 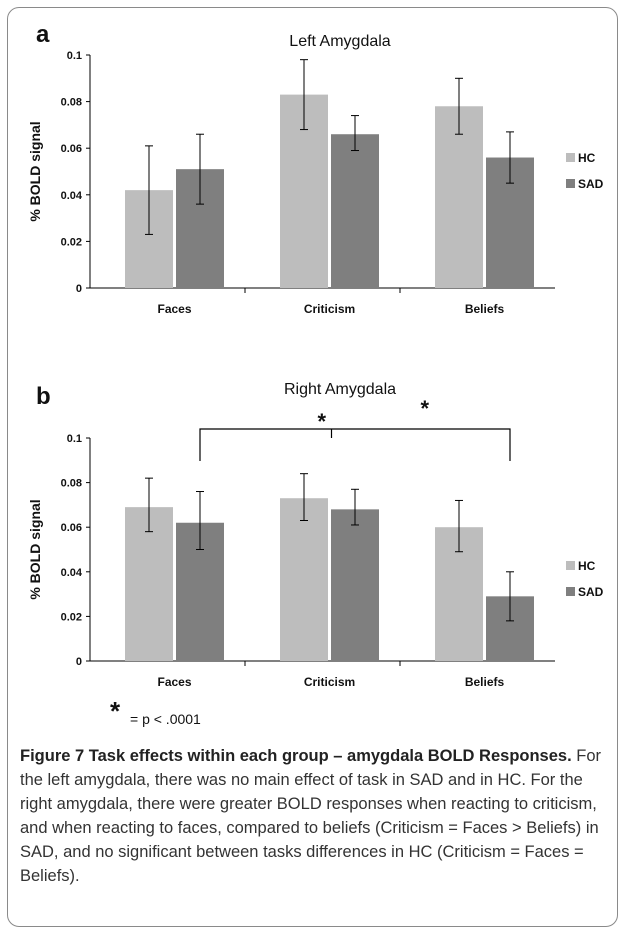 What do you see at coordinates (340, 41) in the screenshot?
I see `chart-title: Left Amygdala` at bounding box center [340, 41].